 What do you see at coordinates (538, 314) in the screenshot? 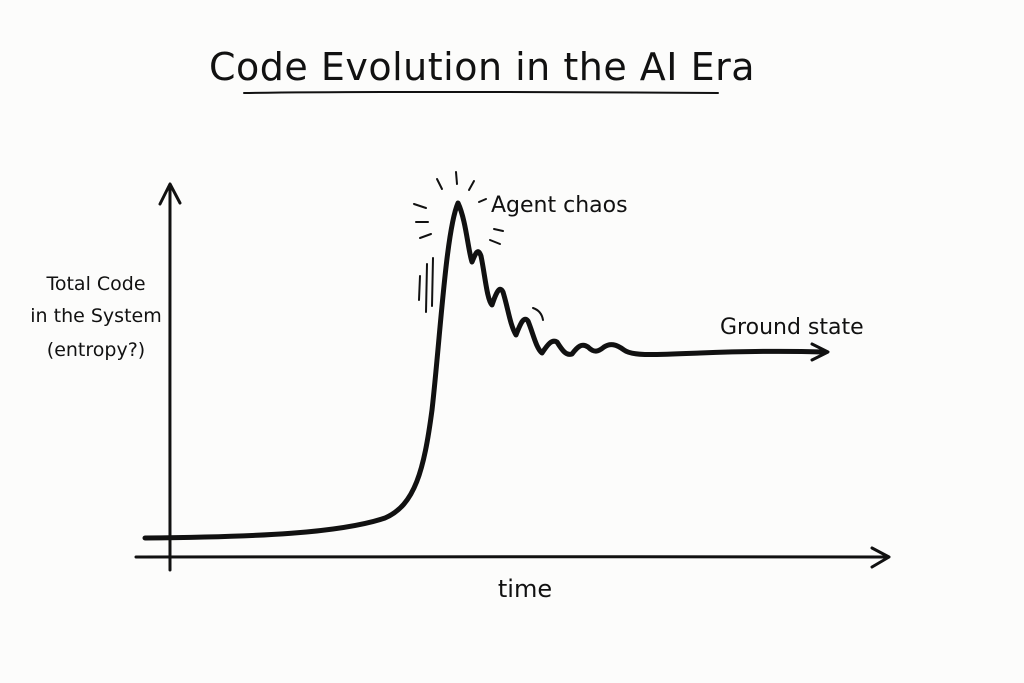
I see `oscillation-flourish` at bounding box center [538, 314].